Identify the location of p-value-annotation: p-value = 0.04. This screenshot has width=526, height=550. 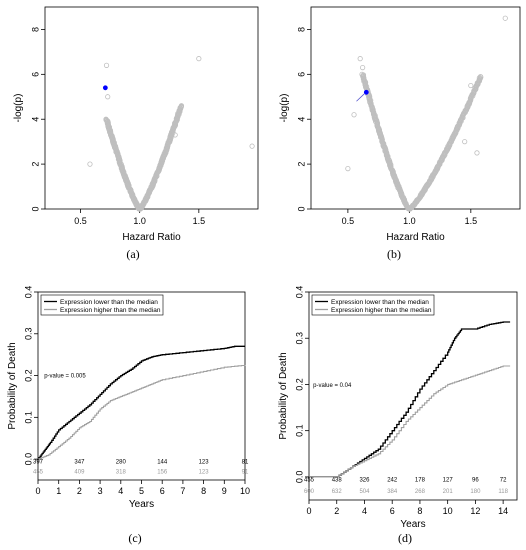
(332, 386).